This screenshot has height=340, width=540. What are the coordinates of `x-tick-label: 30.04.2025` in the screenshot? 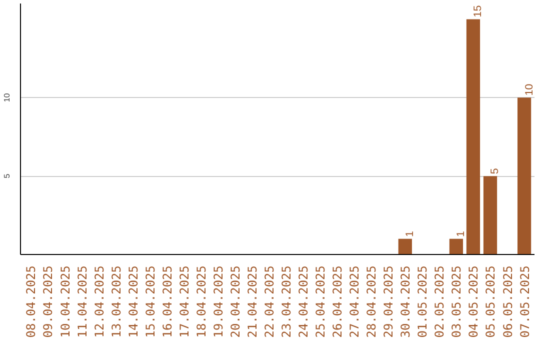 It's located at (405, 301).